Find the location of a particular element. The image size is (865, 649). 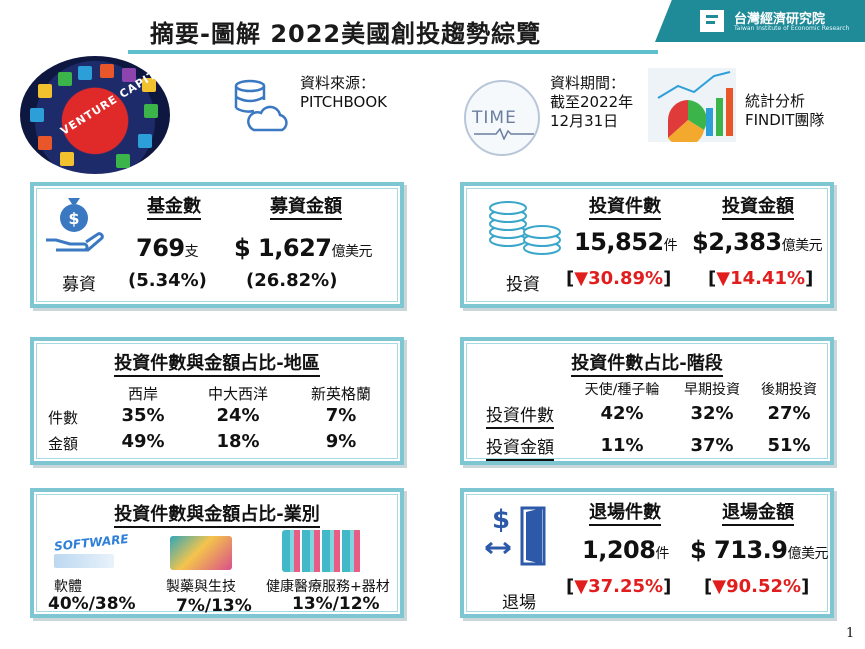

exit-count-pct: ▼37.25% is located at coordinates (619, 586).